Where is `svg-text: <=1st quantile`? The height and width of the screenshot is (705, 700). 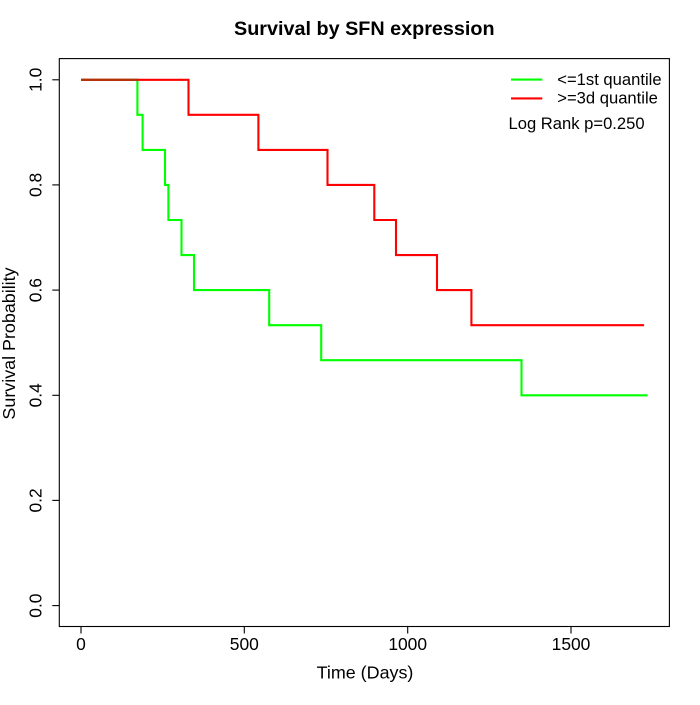 svg-text: <=1st quantile is located at coordinates (609, 79).